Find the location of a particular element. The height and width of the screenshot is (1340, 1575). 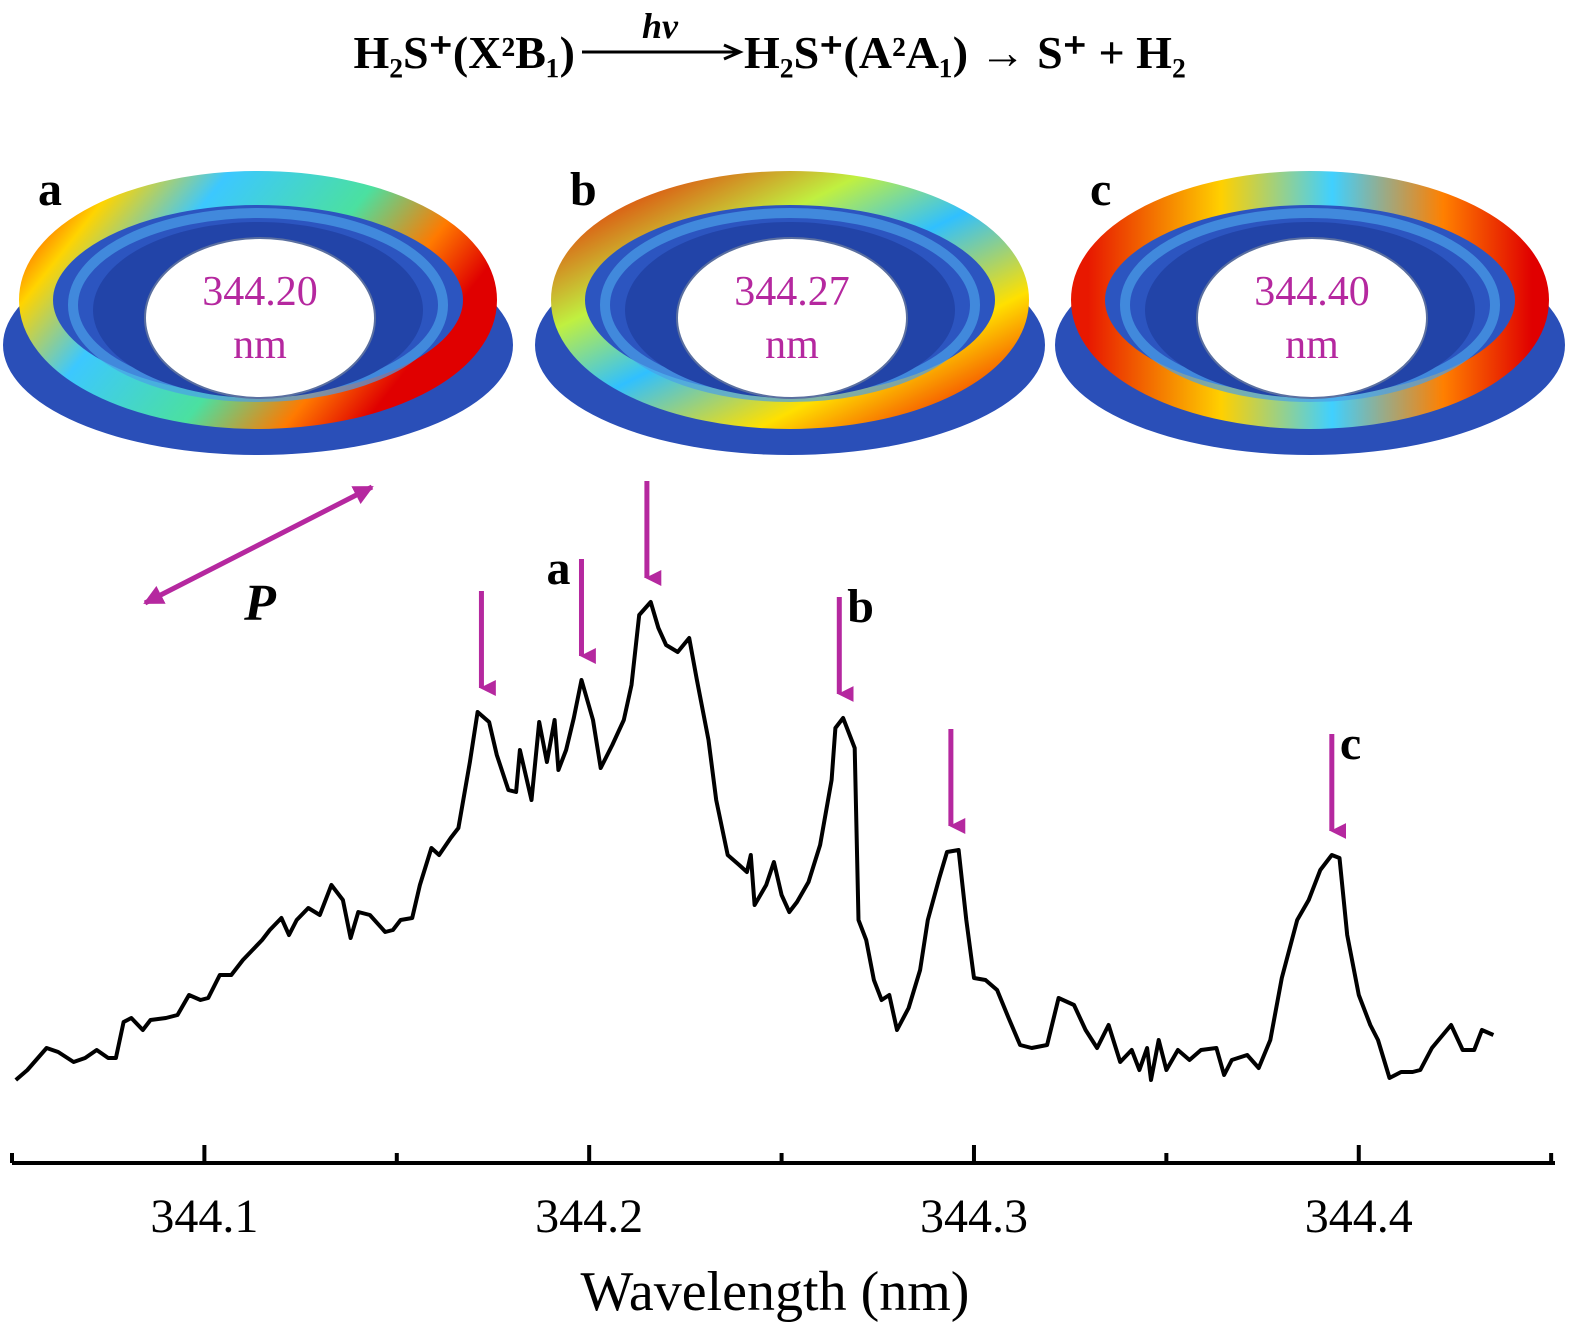

polarization-label: P is located at coordinates (260, 603).